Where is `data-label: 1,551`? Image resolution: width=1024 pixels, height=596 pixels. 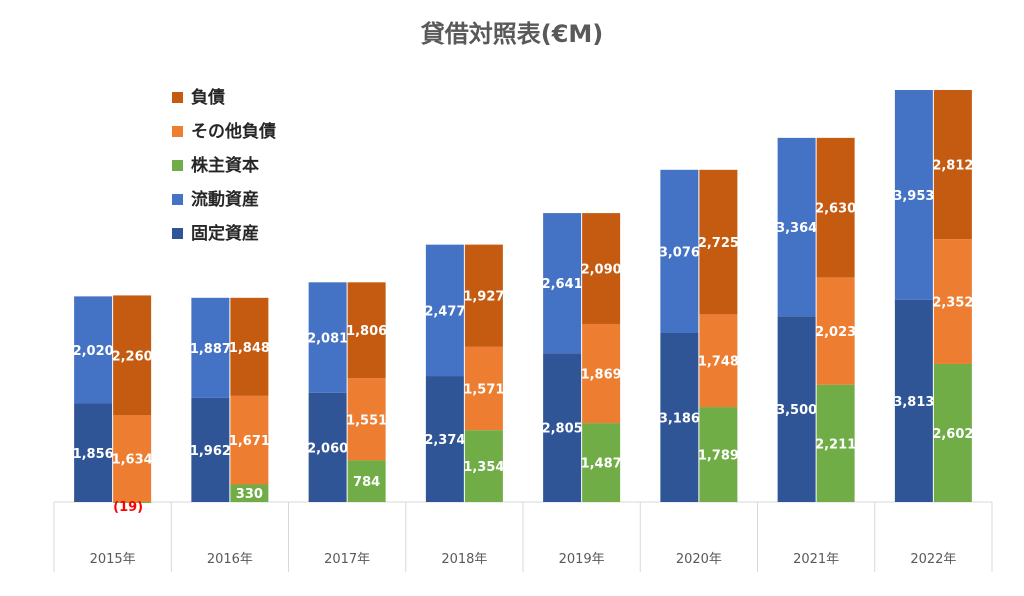
data-label: 1,551 is located at coordinates (366, 420).